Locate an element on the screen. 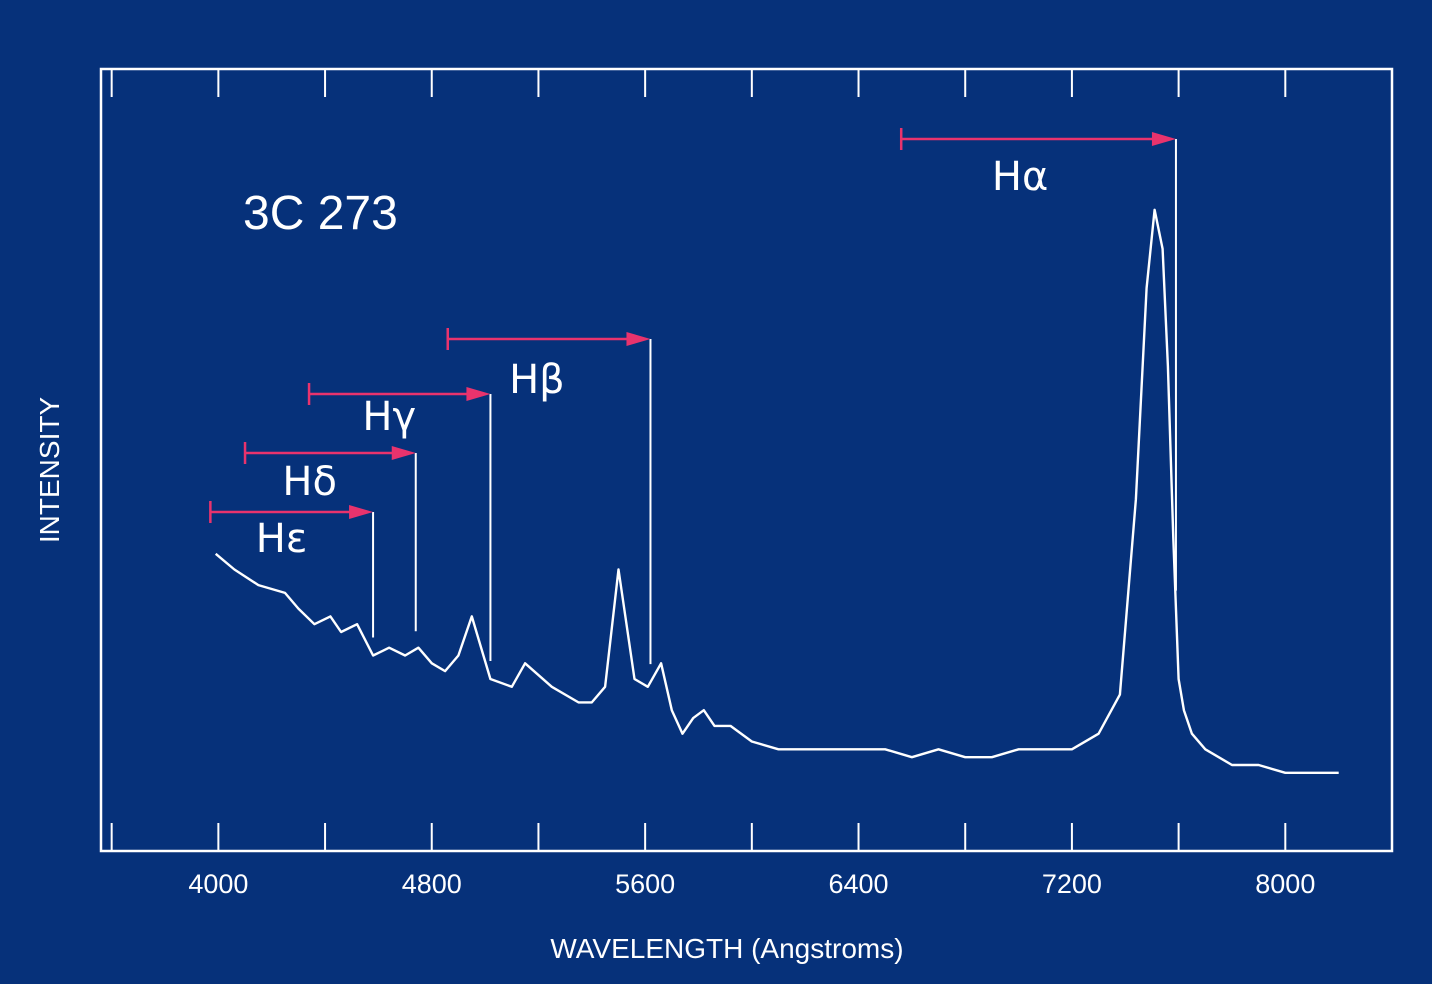  x-tick-label: 7200 is located at coordinates (1072, 884).